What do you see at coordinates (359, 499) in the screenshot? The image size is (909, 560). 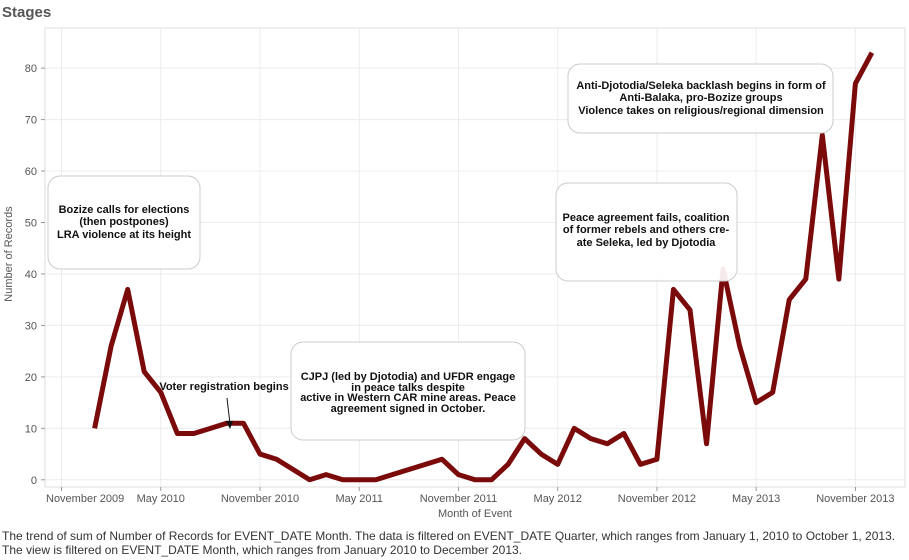 I see `x-tick-label: May 2011` at bounding box center [359, 499].